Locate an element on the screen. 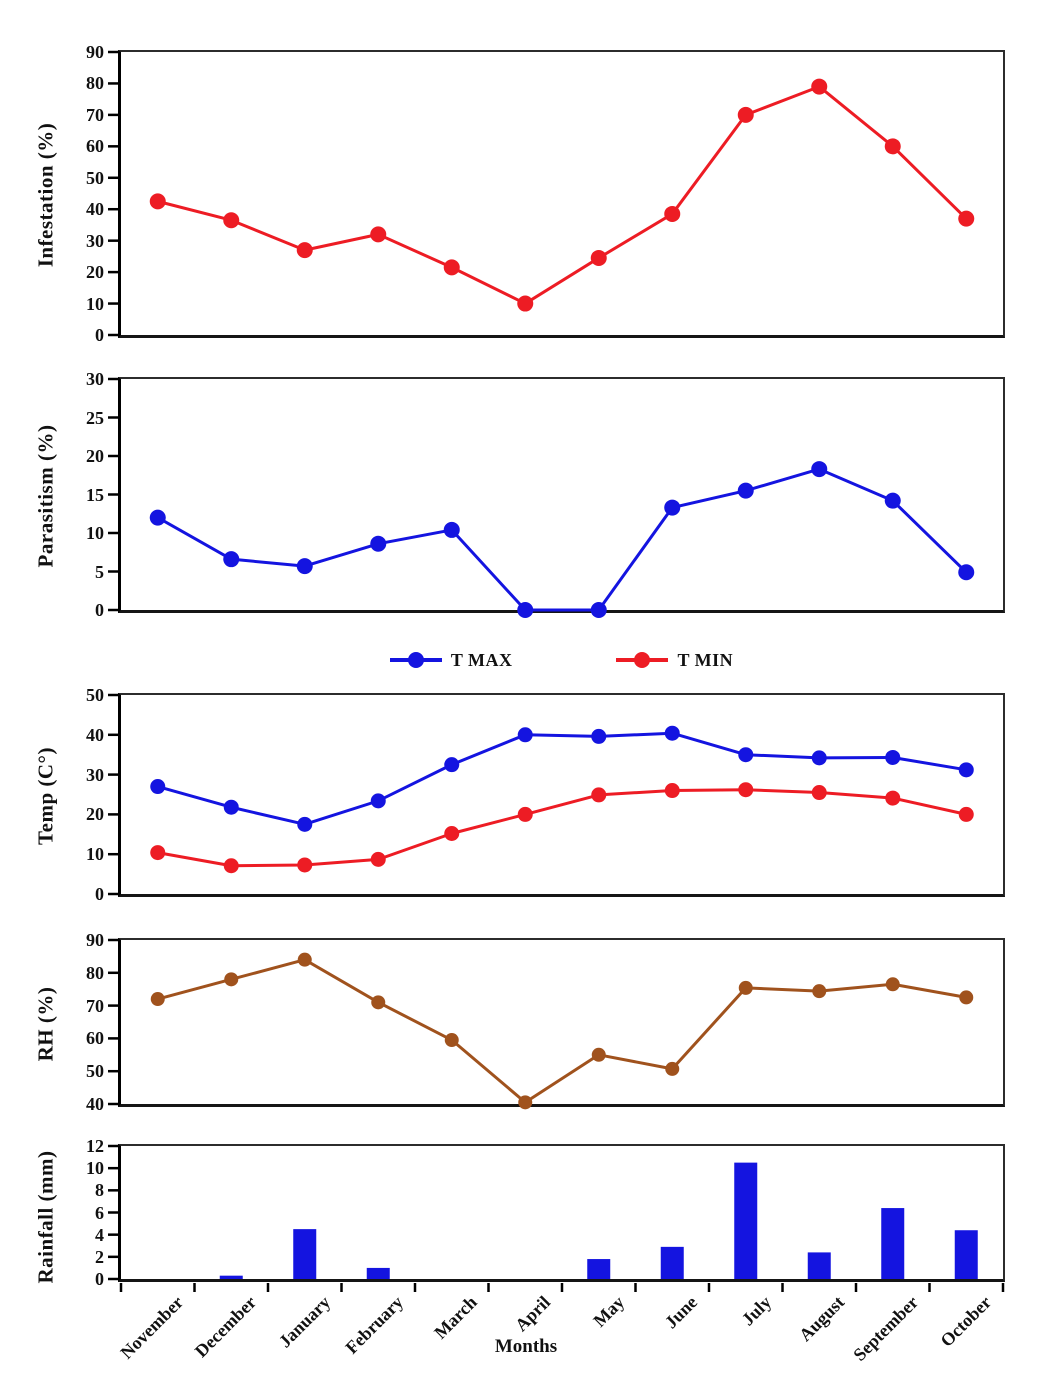 Image resolution: width=1057 pixels, height=1379 pixels. y-tick-label: 25 is located at coordinates (95, 417).